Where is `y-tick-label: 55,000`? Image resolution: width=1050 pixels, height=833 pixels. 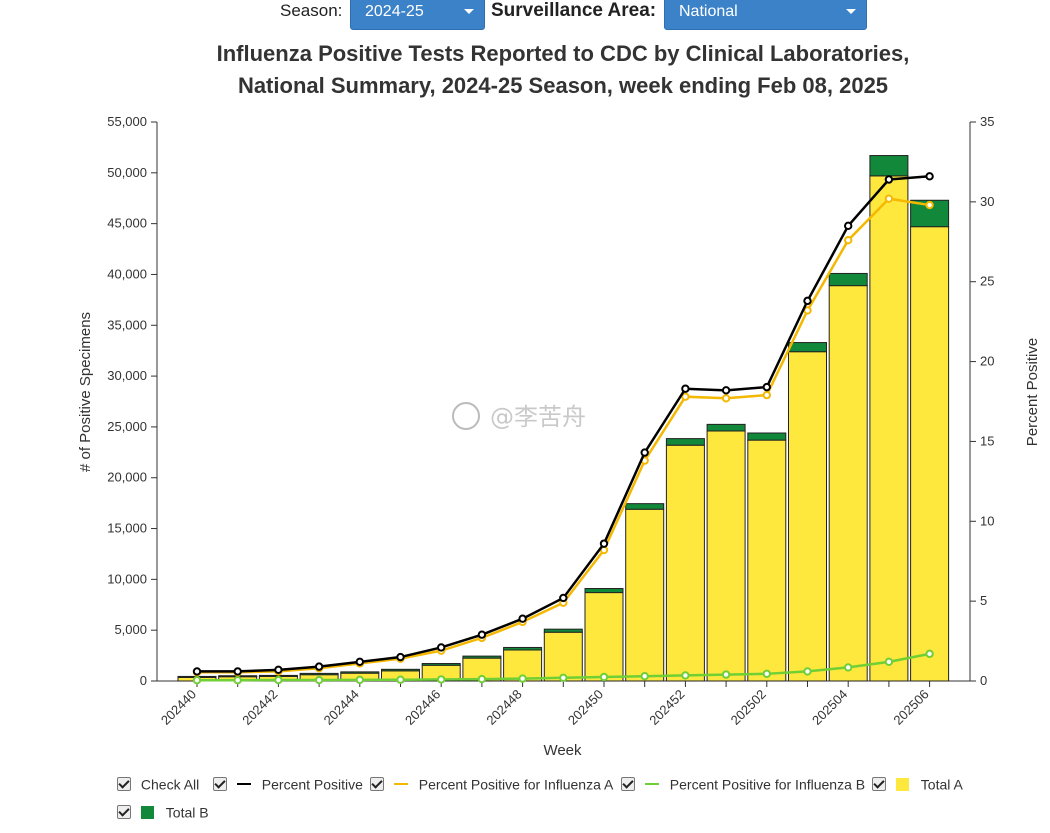
y-tick-label: 55,000 is located at coordinates (127, 121).